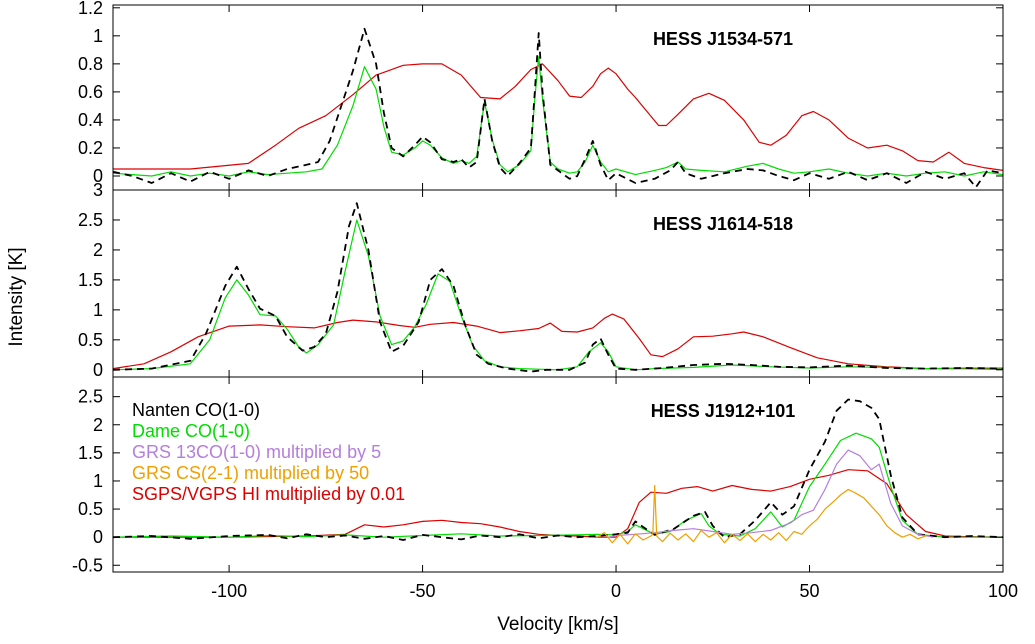 This screenshot has width=1035, height=644. What do you see at coordinates (250, 473) in the screenshot?
I see `legend-entry: GRS CS(2-1) multiplied by 50` at bounding box center [250, 473].